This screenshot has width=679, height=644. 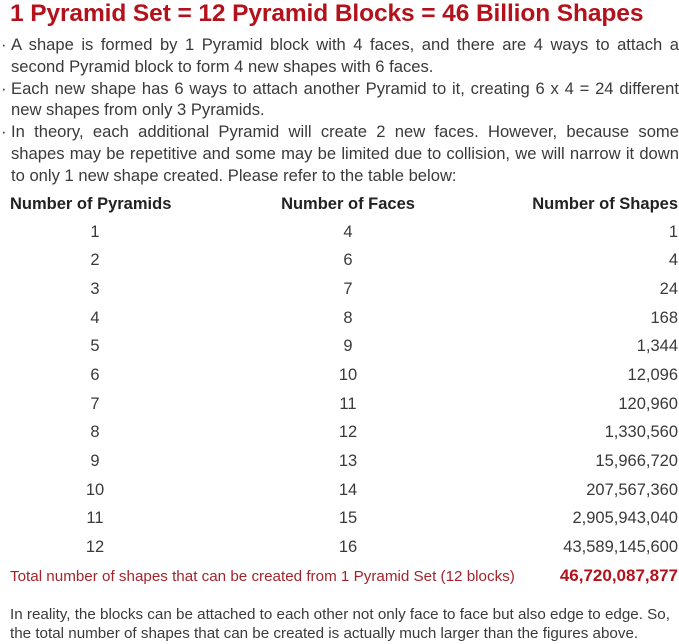 What do you see at coordinates (632, 489) in the screenshot?
I see `cell-shapes: 207,567,360` at bounding box center [632, 489].